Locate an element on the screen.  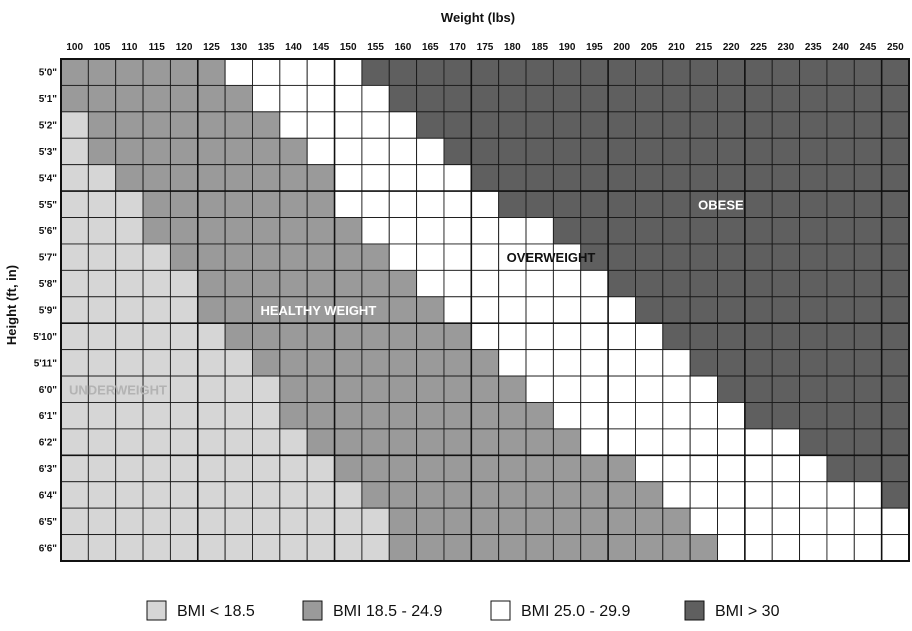
legend-swatch is located at coordinates (500, 610).